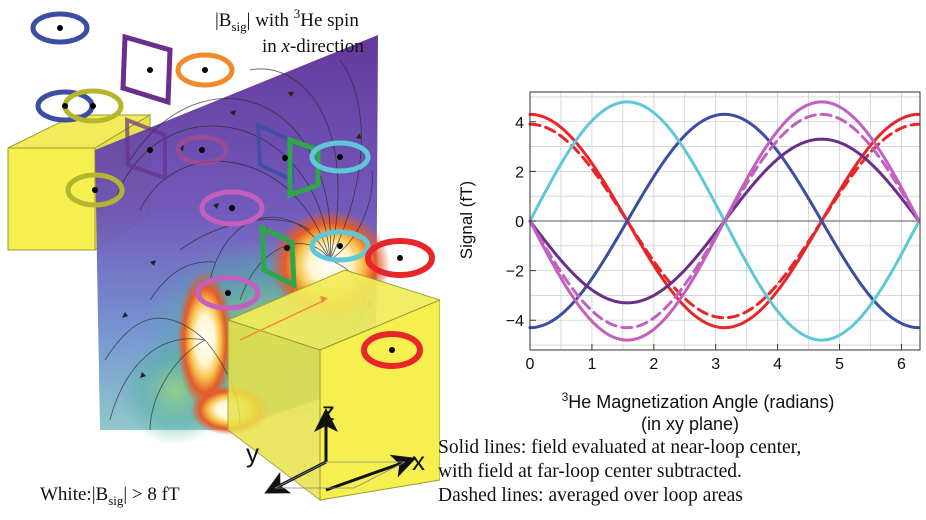 Image resolution: width=926 pixels, height=520 pixels. I want to click on axis-y-label: y, so click(252, 453).